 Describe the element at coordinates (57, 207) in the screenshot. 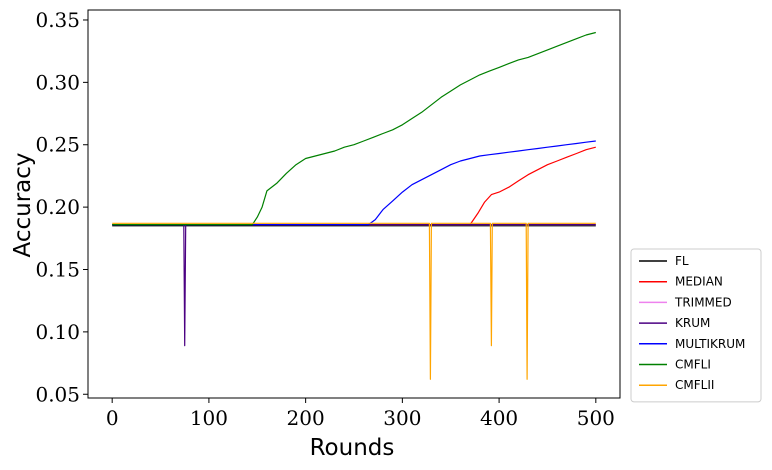

I see `y-tick-label: 0.20` at that location.